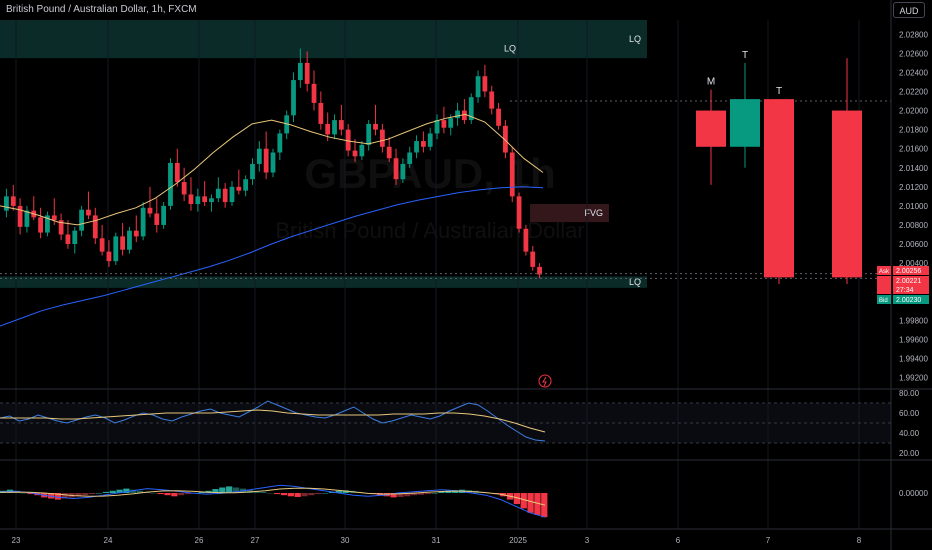  I want to click on rsi-ma-line, so click(273, 421).